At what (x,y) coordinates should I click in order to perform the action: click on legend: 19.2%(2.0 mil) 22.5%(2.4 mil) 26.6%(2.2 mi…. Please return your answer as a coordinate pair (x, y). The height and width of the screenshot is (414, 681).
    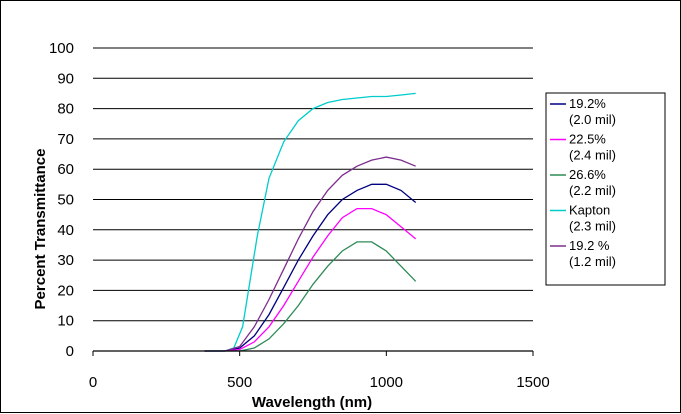
    Looking at the image, I should click on (605, 189).